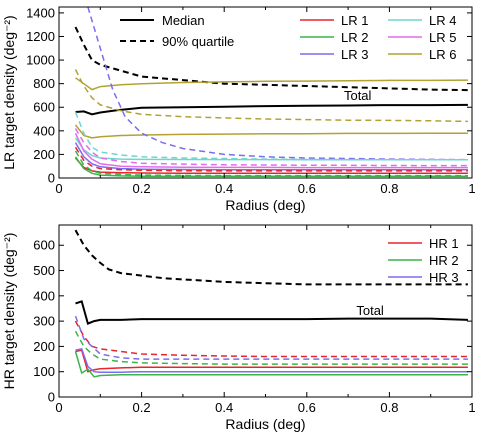  I want to click on legend-label: HR 3, so click(444, 277).